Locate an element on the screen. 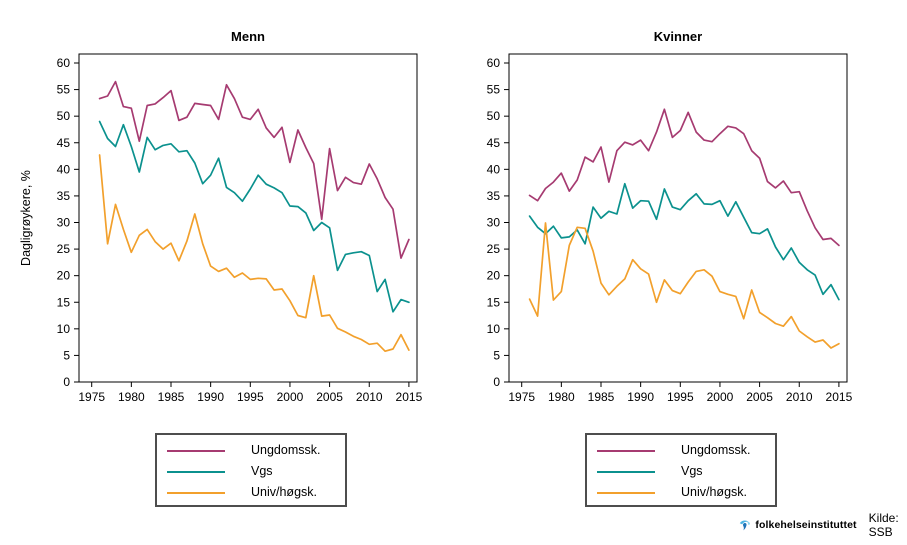 The width and height of the screenshot is (907, 545). footer: folkehelseinstituttet Kilde: SSB is located at coordinates (820, 525).